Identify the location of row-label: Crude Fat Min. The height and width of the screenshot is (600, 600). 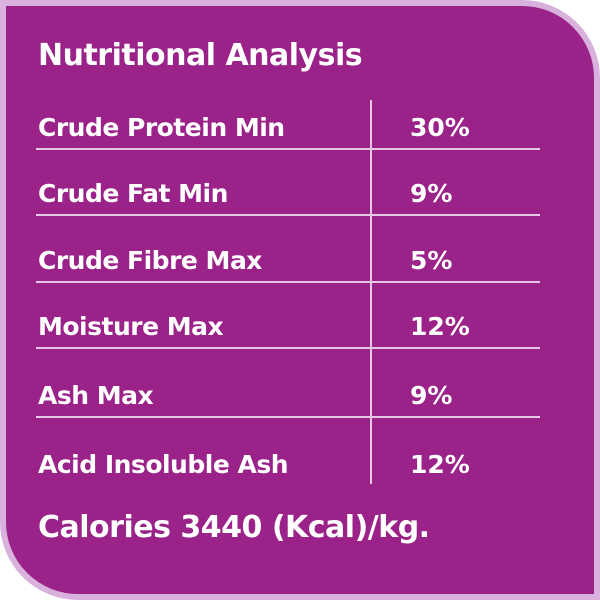
(133, 193).